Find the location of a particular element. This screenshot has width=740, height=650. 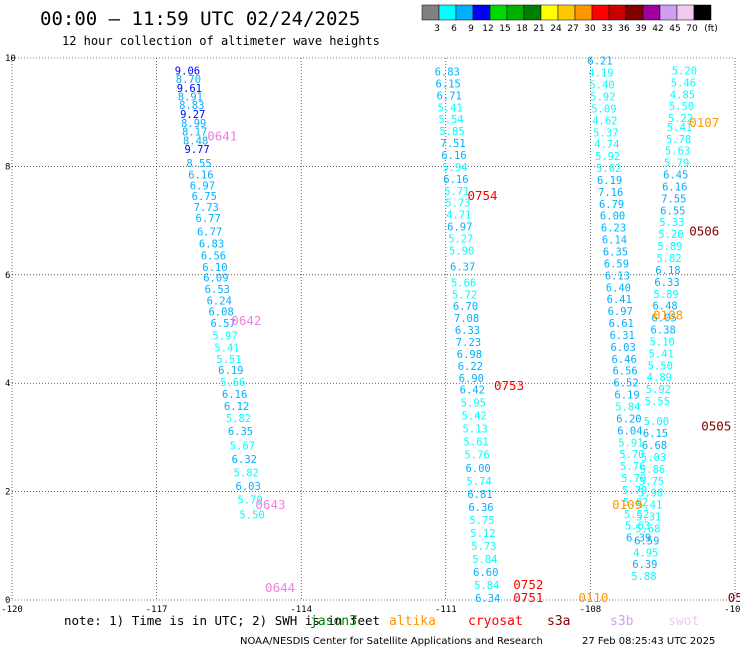

wave-height-label: 4.71 is located at coordinates (458, 216).